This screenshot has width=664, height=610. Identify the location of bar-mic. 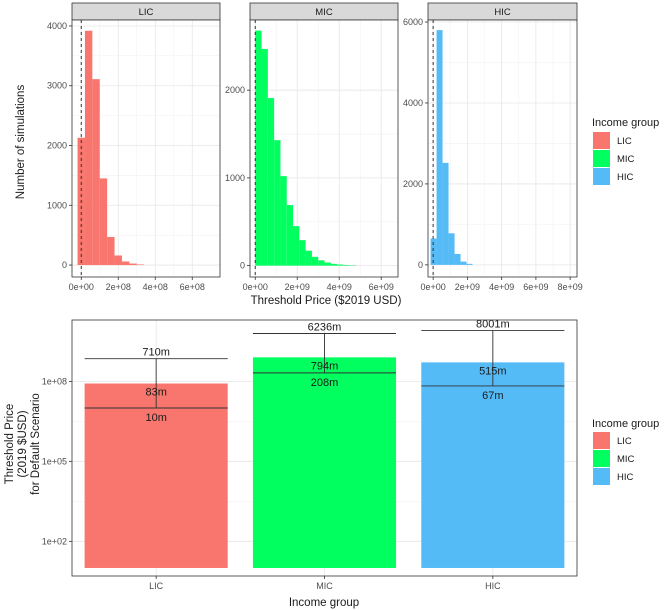
(324, 462).